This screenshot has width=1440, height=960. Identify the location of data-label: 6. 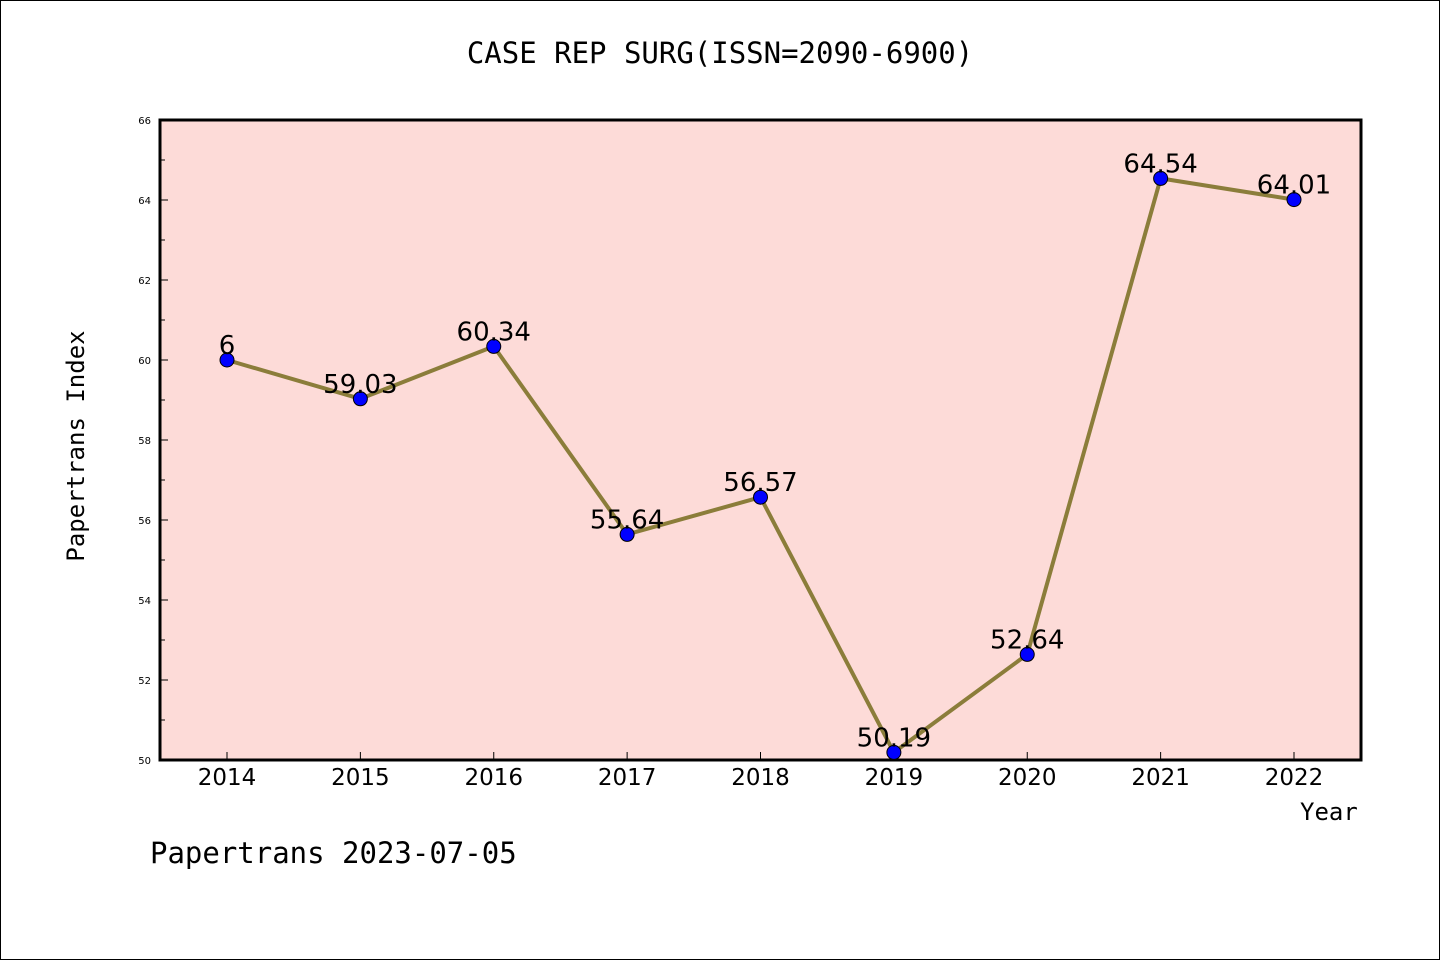
(227, 346).